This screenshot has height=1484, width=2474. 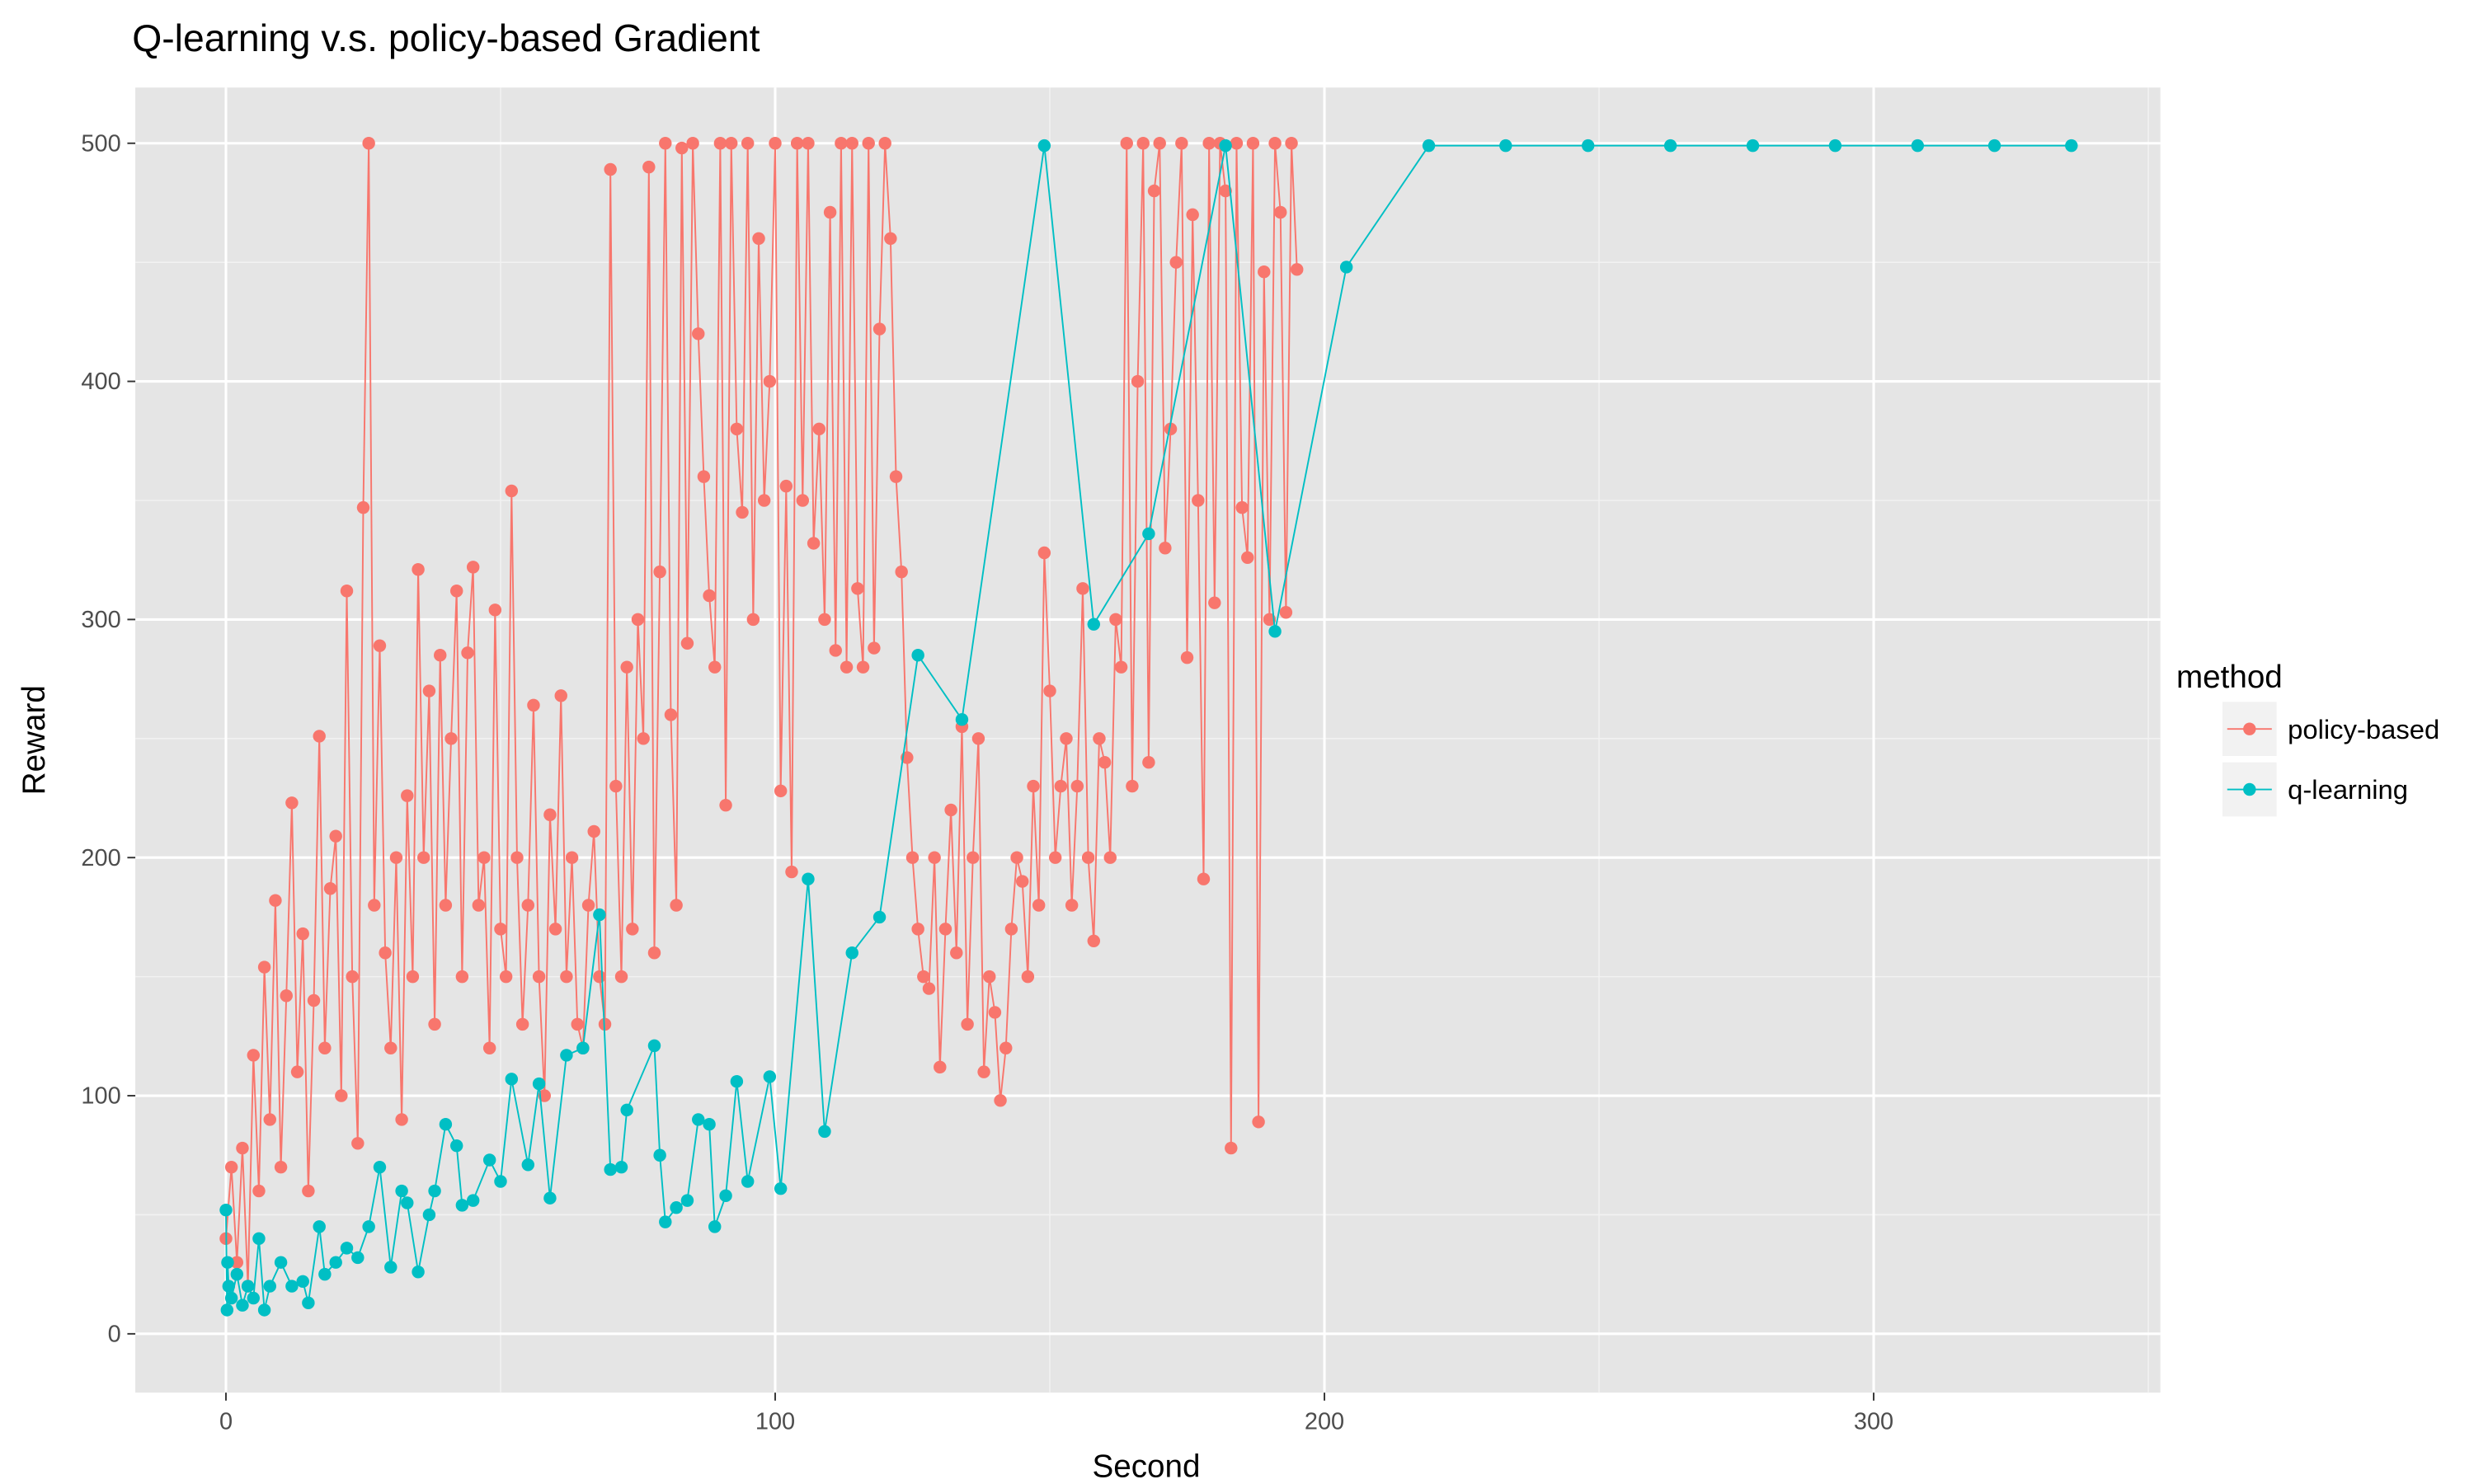 What do you see at coordinates (34, 740) in the screenshot?
I see `y-axis-label: Reward` at bounding box center [34, 740].